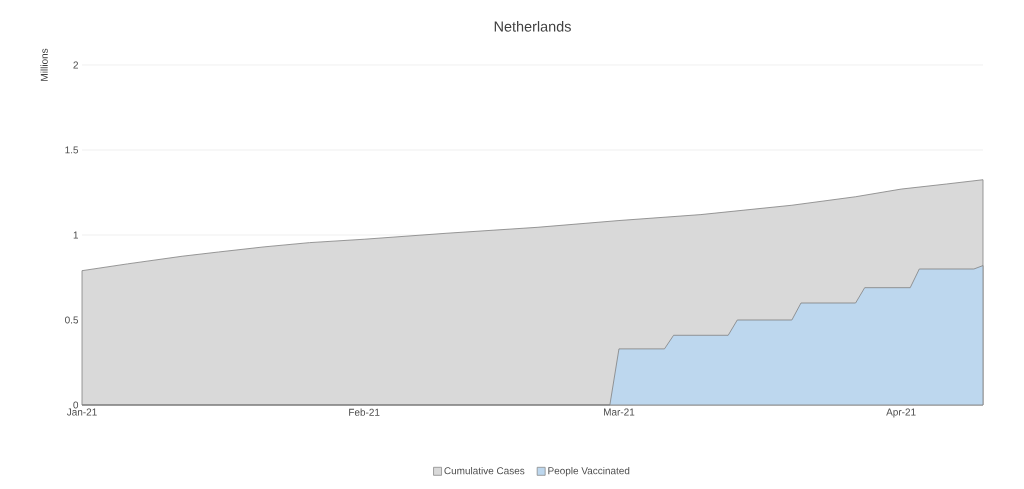  What do you see at coordinates (72, 320) in the screenshot?
I see `y-tick-label: 0.5` at bounding box center [72, 320].